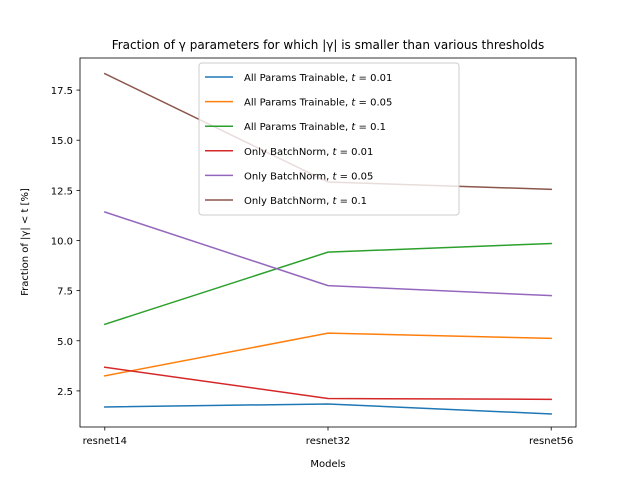 Image resolution: width=640 pixels, height=480 pixels. Describe the element at coordinates (315, 127) in the screenshot. I see `legend-label-3: All Params Trainable, t = 0.1` at that location.